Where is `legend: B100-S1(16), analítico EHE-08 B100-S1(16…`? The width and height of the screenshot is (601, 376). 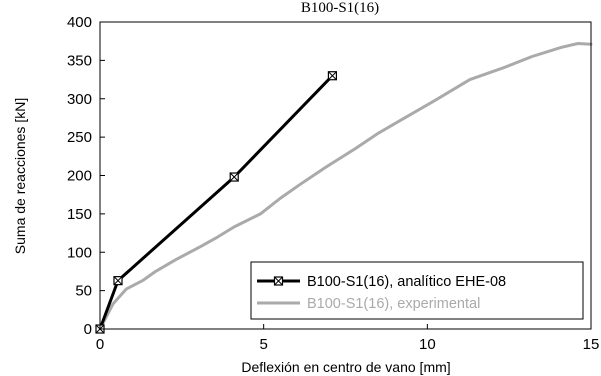 legend: B100-S1(16), analítico EHE-08 B100-S1(16… is located at coordinates (417, 290).